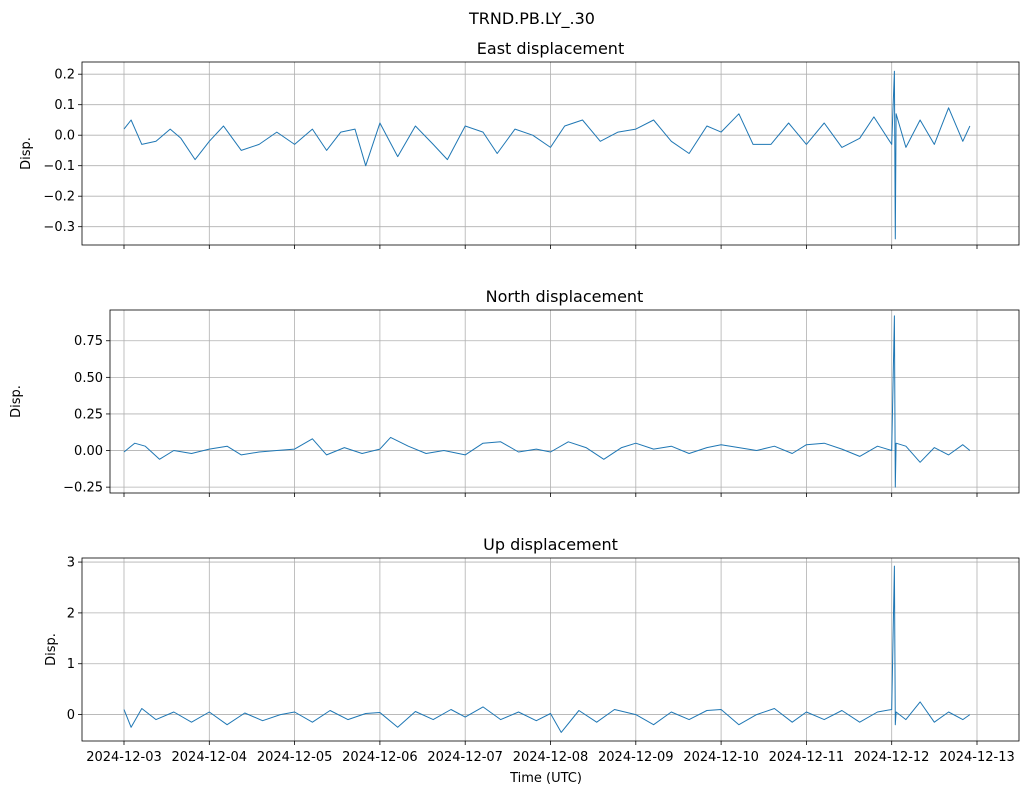 The width and height of the screenshot is (1026, 795). What do you see at coordinates (892, 757) in the screenshot?
I see `up-x-tick-label: 2024-12-12` at bounding box center [892, 757].